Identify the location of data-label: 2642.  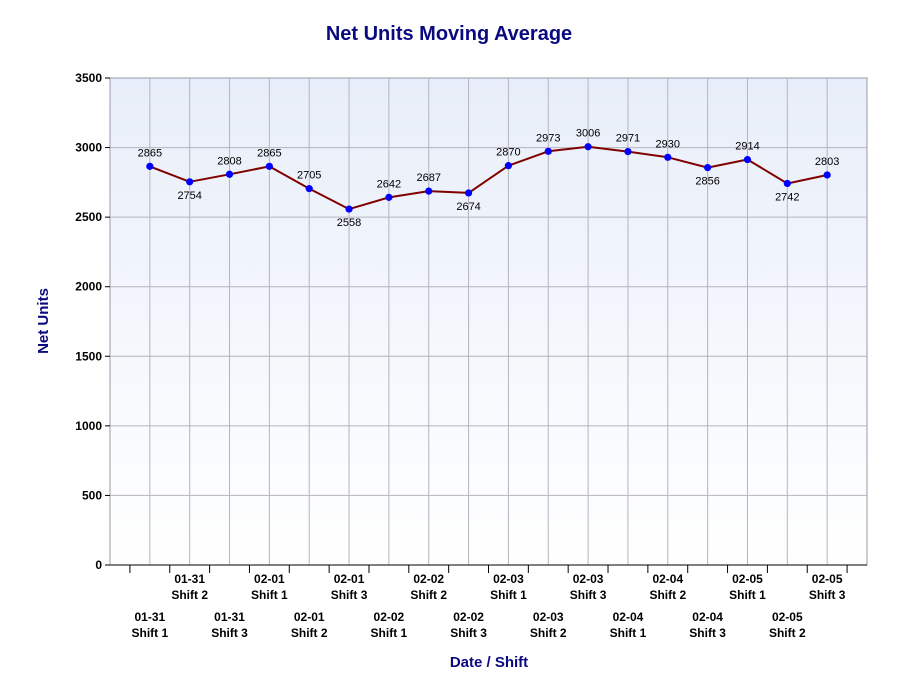
(389, 184).